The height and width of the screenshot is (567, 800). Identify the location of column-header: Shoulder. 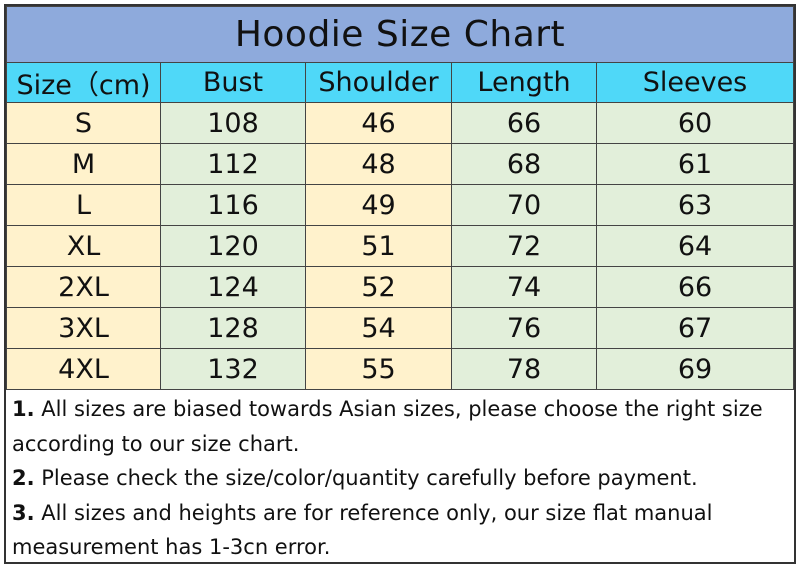
(378, 82).